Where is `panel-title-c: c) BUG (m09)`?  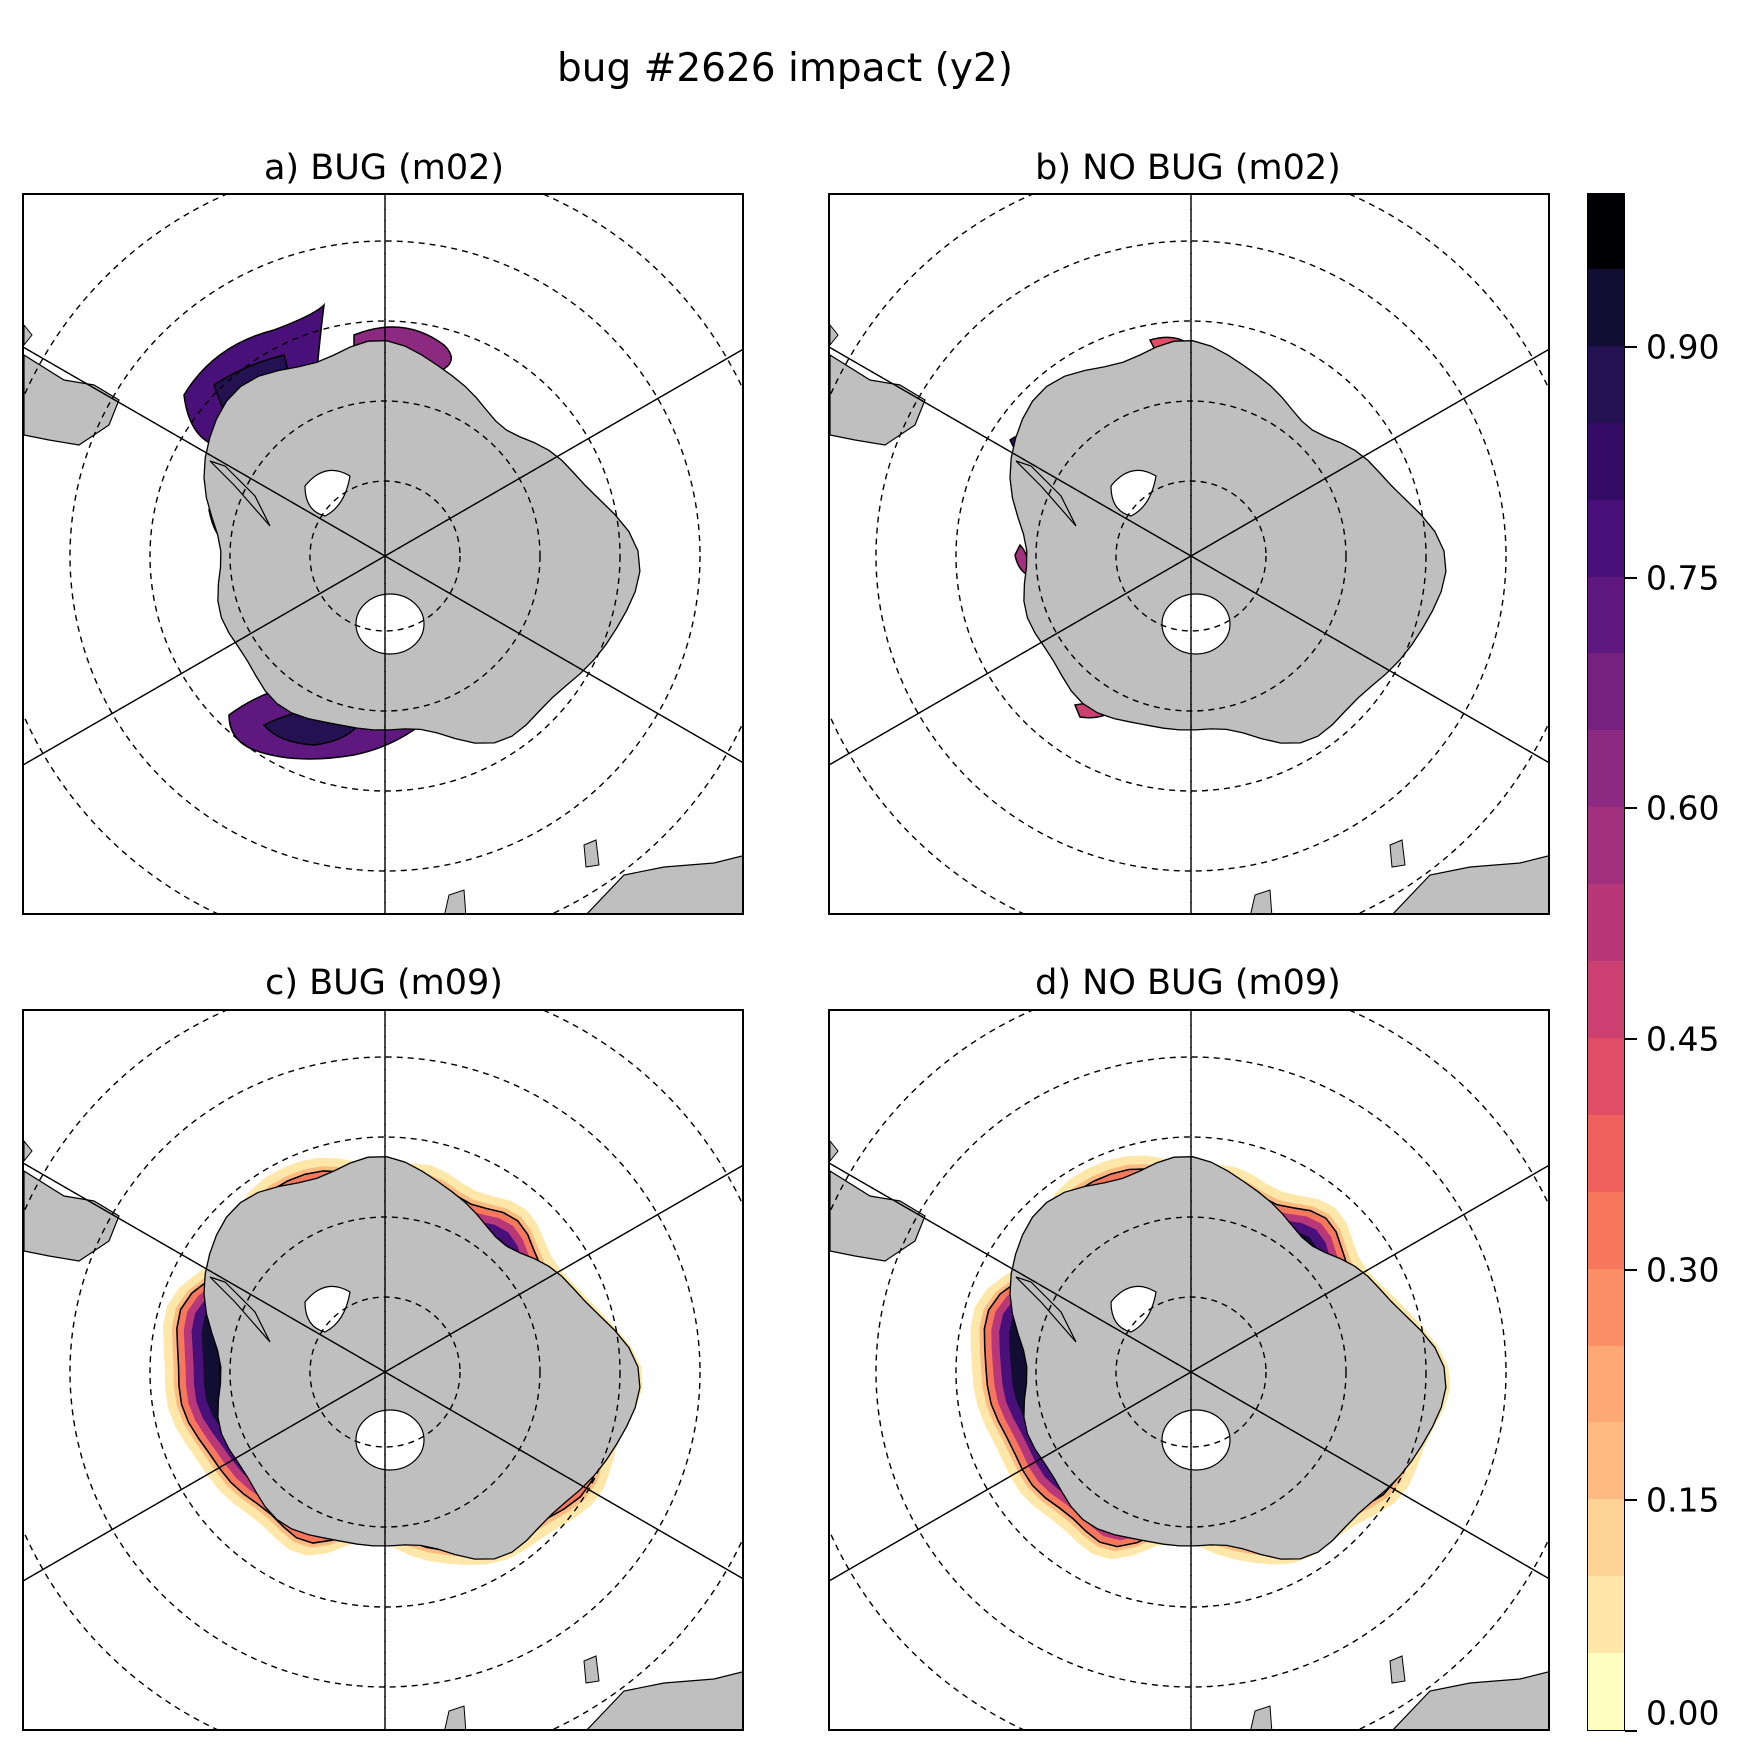
panel-title-c: c) BUG (m09) is located at coordinates (384, 983).